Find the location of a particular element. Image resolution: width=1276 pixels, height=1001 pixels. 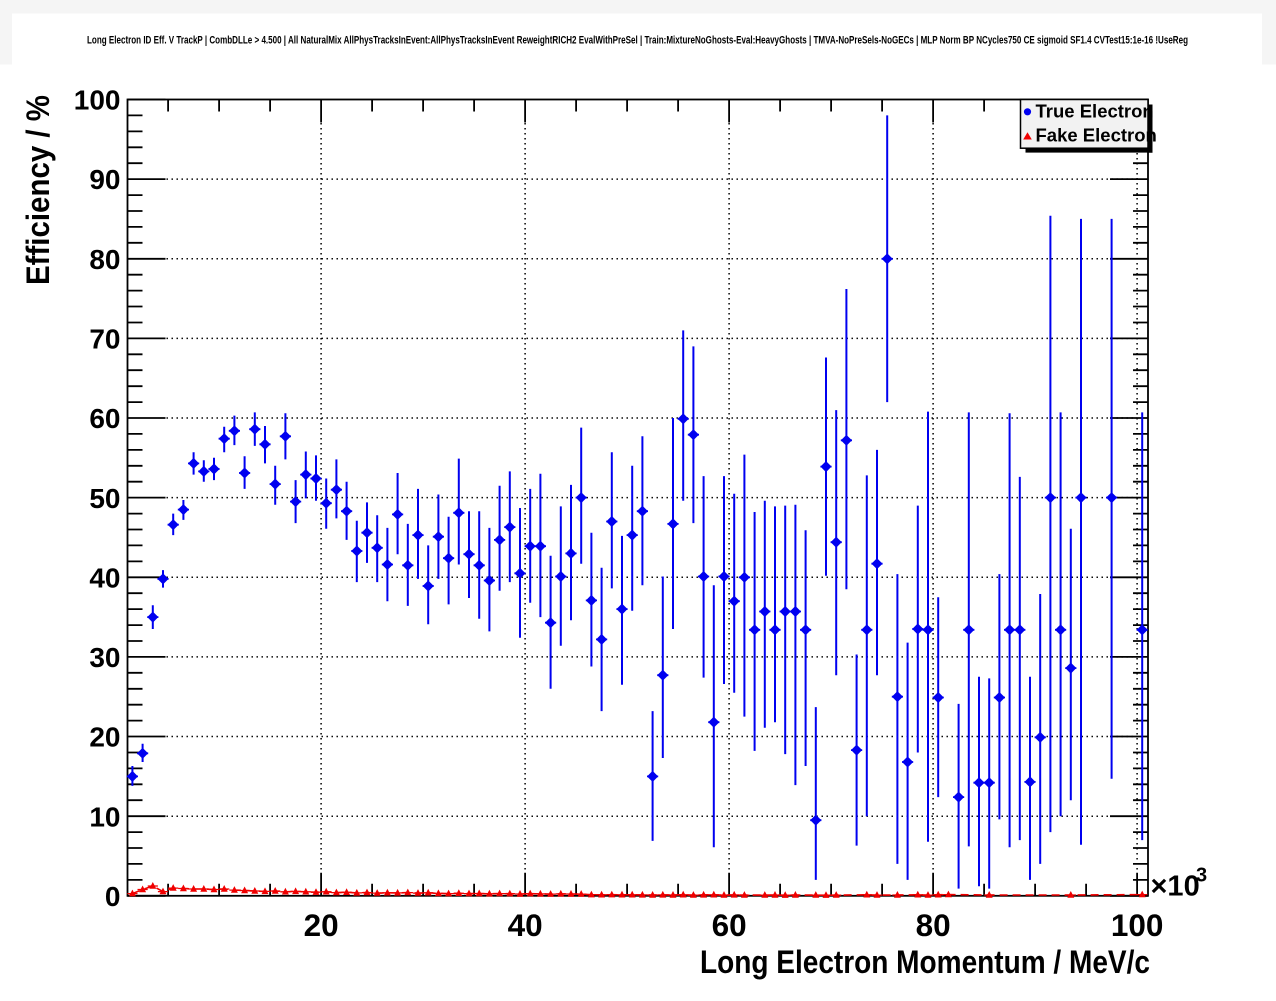

svg-text: 0 is located at coordinates (113, 896).